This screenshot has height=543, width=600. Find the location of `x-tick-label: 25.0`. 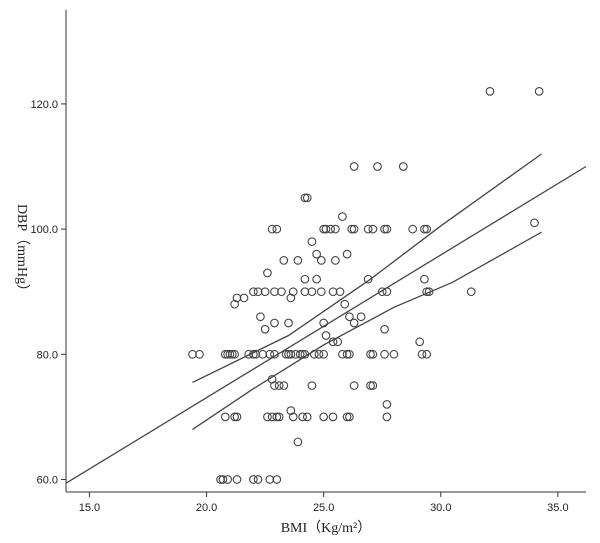

x-tick-label: 25.0 is located at coordinates (323, 508).